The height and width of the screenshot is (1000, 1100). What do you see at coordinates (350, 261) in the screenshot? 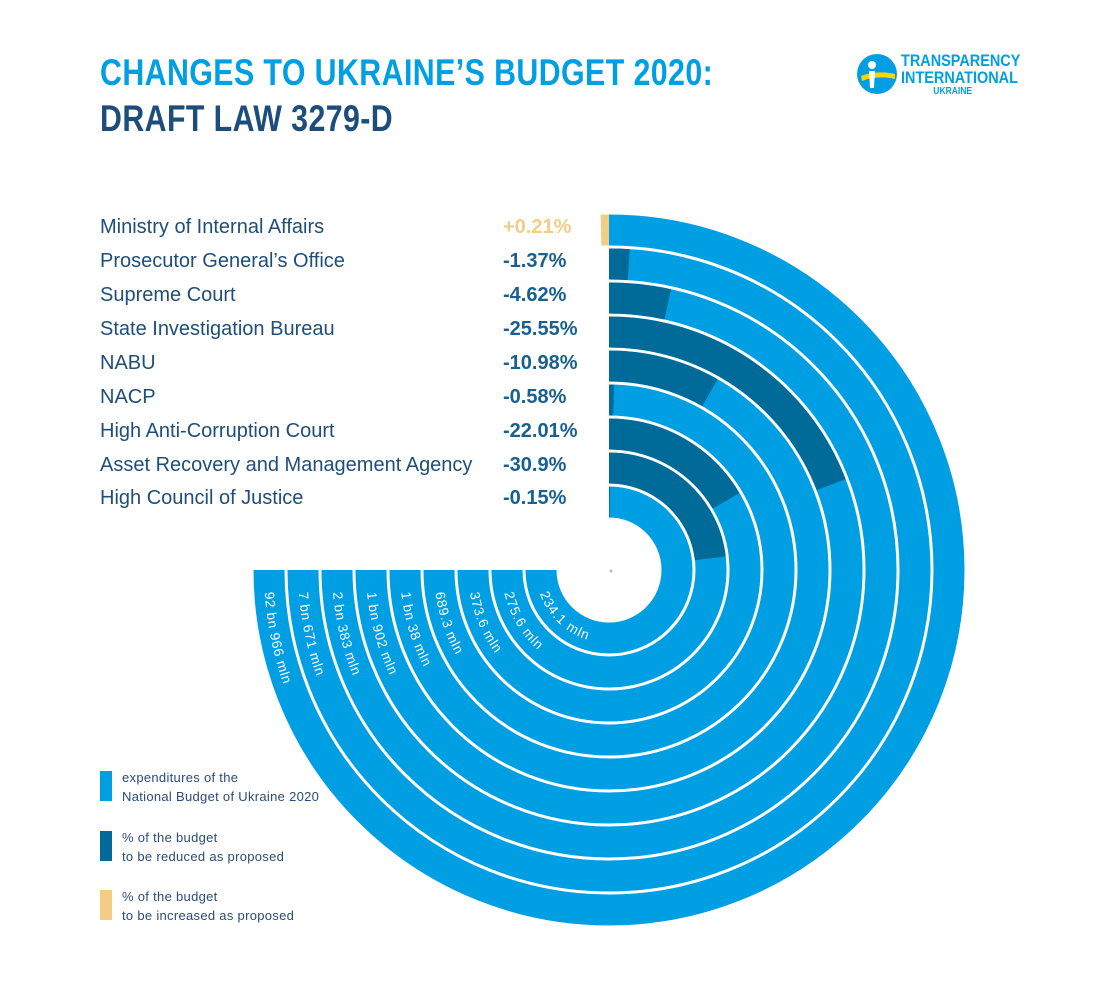
I see `chart-row: Prosecutor General’s Office -1.37%` at bounding box center [350, 261].